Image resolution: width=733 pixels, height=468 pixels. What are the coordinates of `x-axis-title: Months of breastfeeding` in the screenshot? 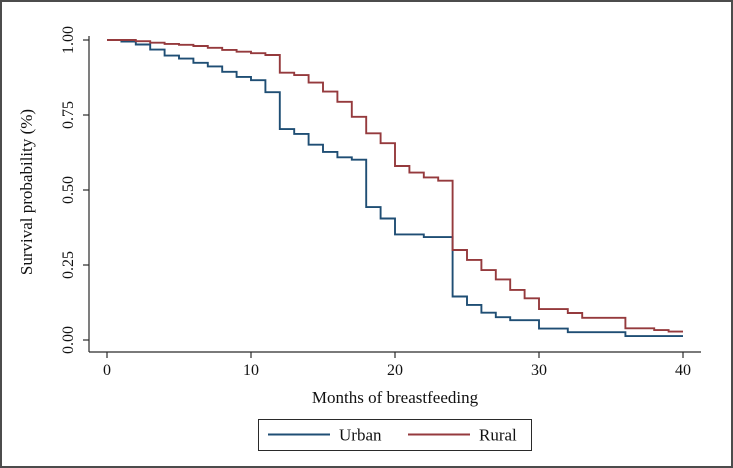 It's located at (395, 397).